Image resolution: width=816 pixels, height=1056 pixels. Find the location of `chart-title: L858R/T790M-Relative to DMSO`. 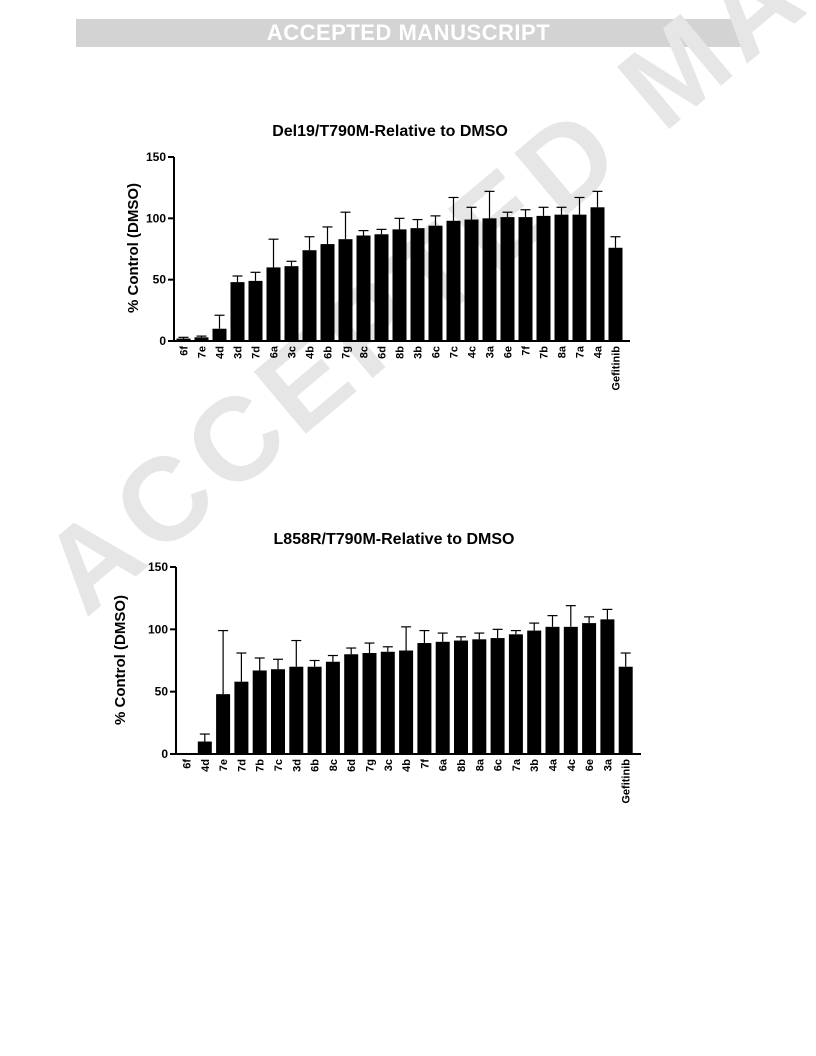

chart-title: L858R/T790M-Relative to DMSO is located at coordinates (394, 539).